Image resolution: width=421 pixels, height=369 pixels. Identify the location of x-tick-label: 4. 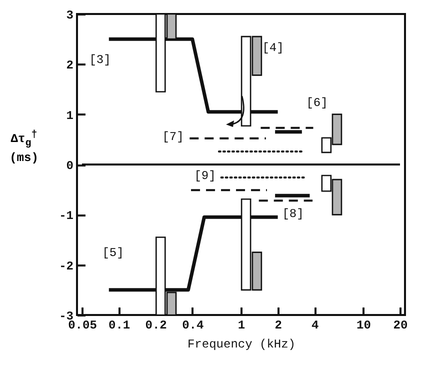
(315, 325).